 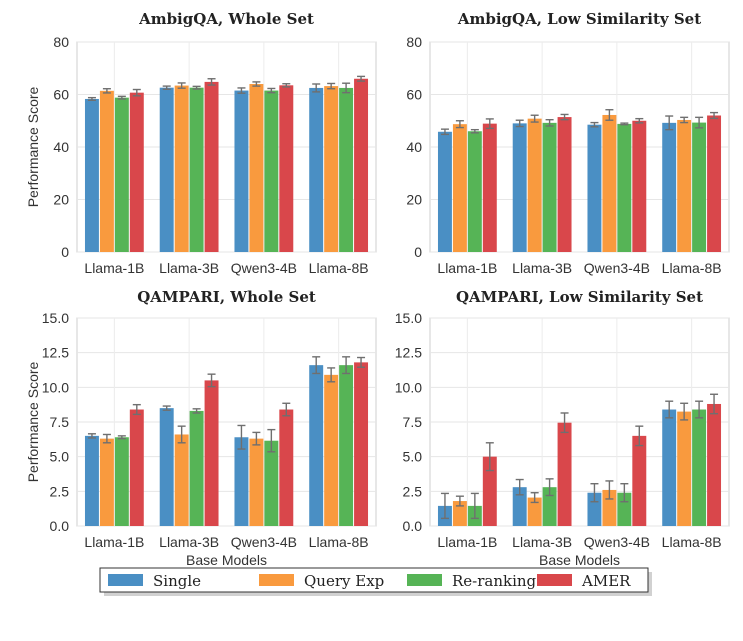 I want to click on legend-item-amer: AMER, so click(x=584, y=581).